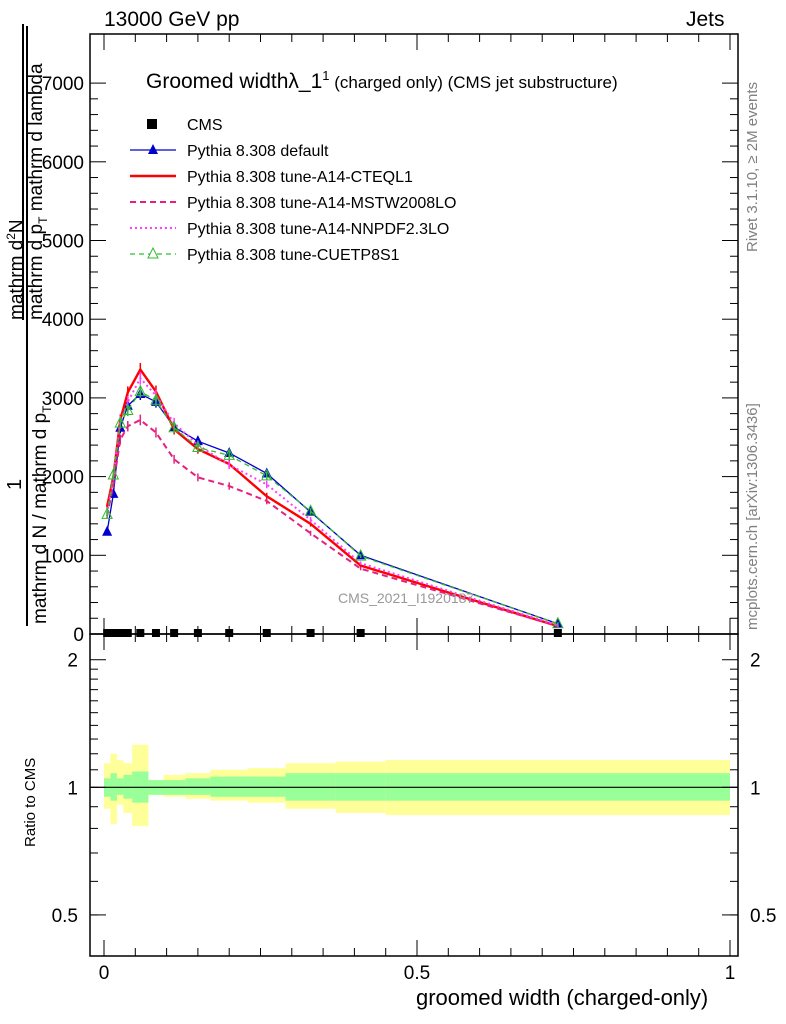 The image size is (786, 1024). What do you see at coordinates (63, 556) in the screenshot?
I see `main-ytick-label: 1000` at bounding box center [63, 556].